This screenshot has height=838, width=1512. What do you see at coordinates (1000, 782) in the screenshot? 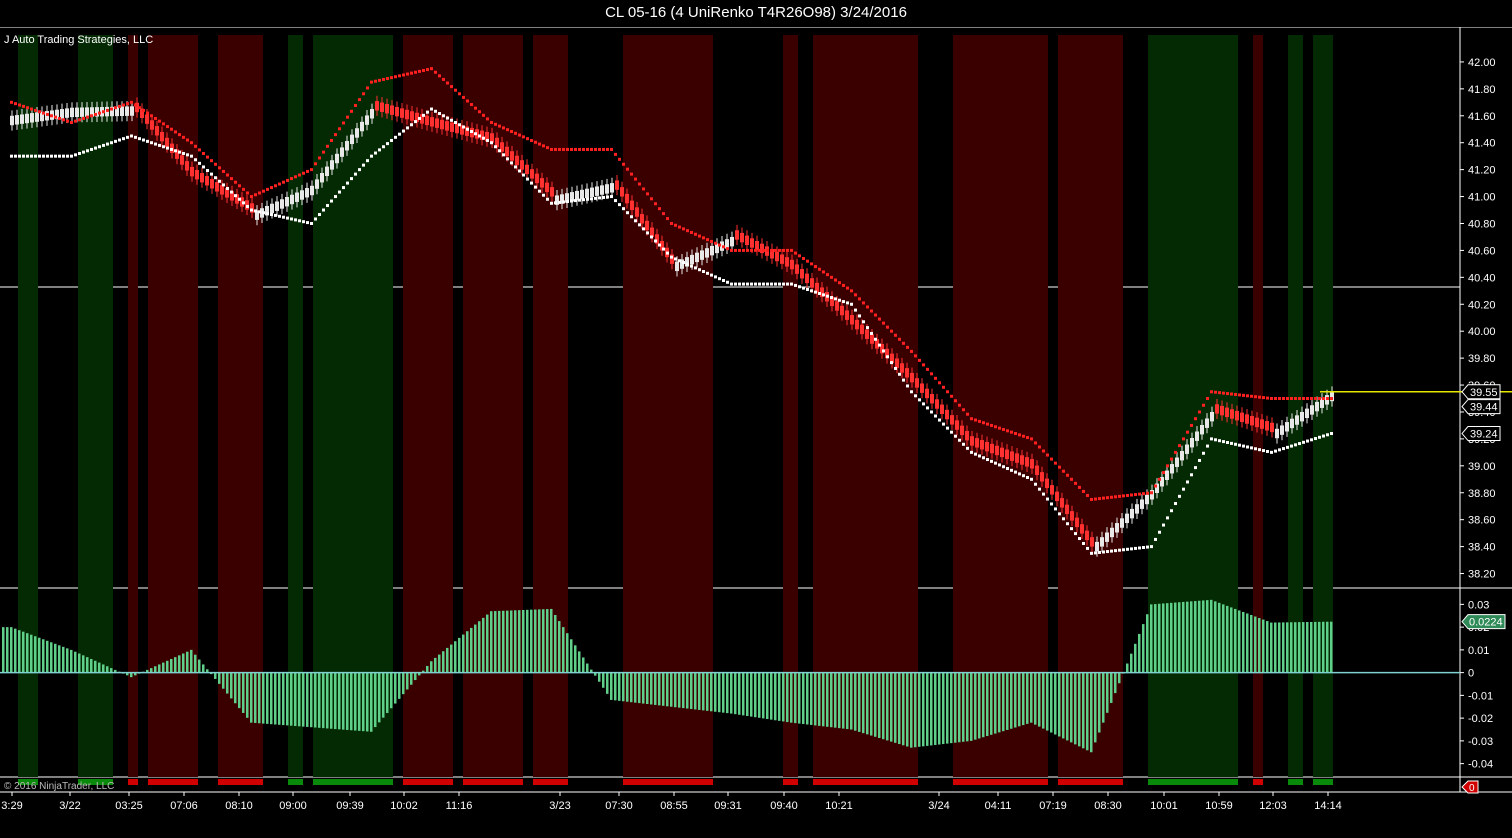
I see `zone-strip-bear` at bounding box center [1000, 782].